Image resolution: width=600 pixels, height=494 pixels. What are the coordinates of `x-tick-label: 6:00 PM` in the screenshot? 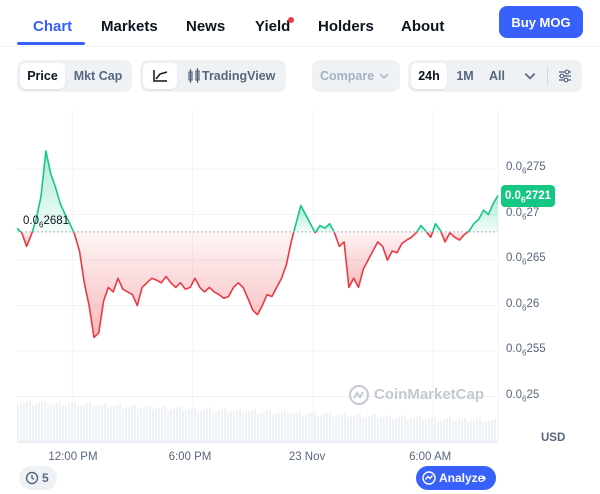 It's located at (190, 457).